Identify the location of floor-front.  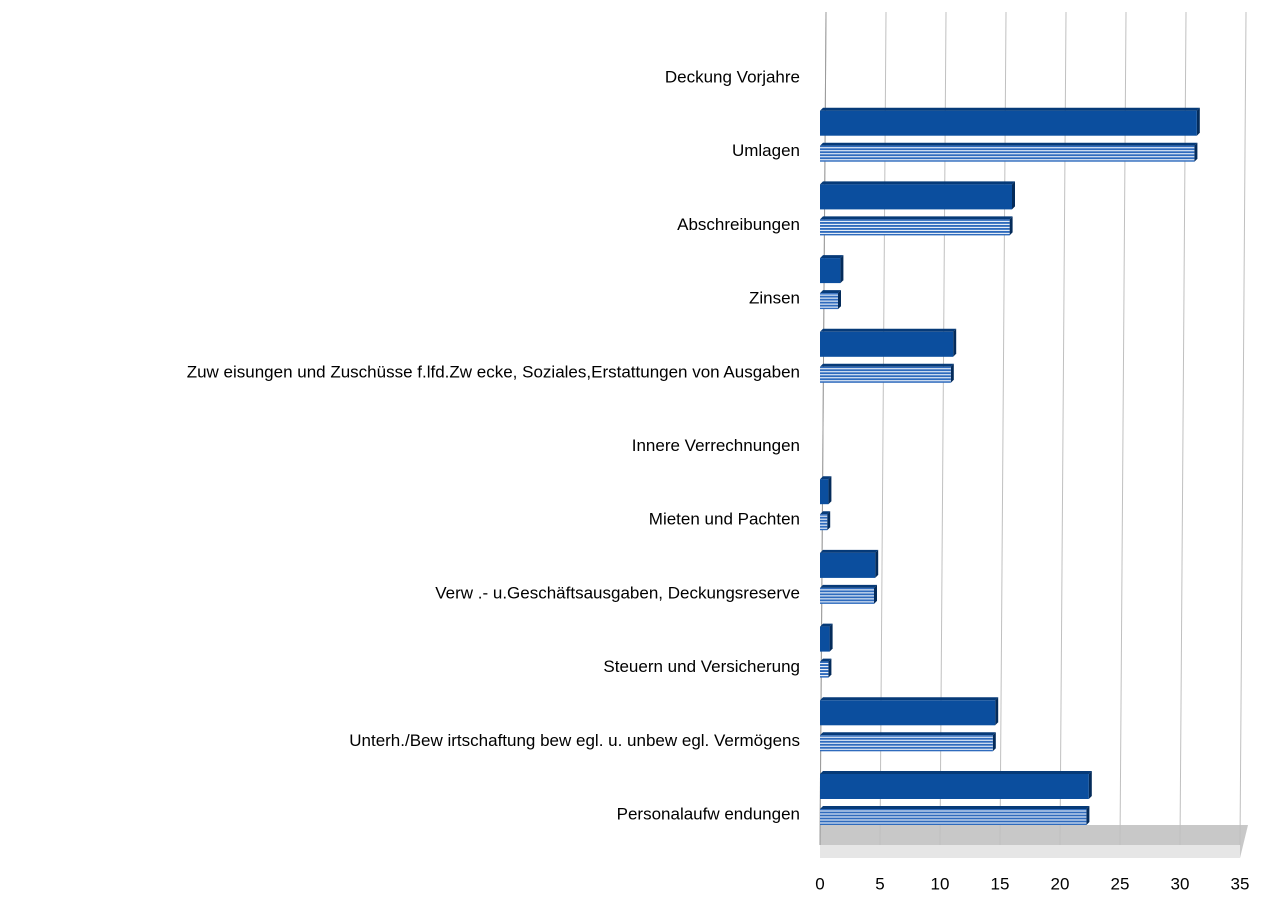
(1030, 851).